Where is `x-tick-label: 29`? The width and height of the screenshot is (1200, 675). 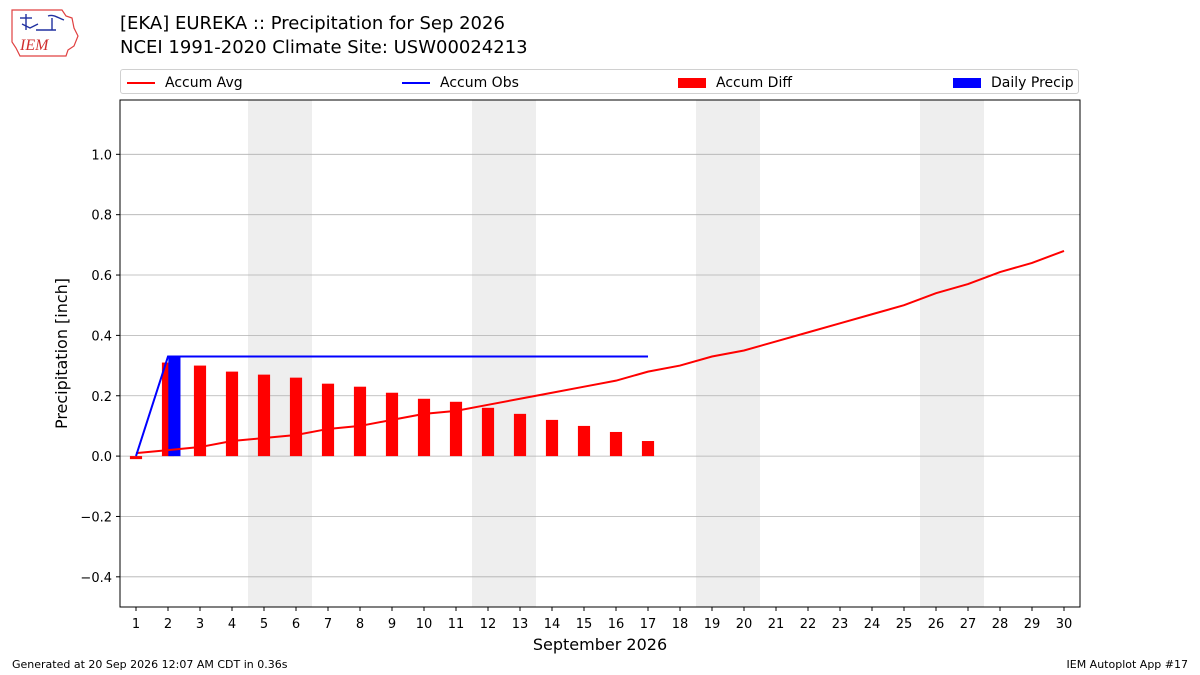
x-tick-label: 29 is located at coordinates (1032, 624).